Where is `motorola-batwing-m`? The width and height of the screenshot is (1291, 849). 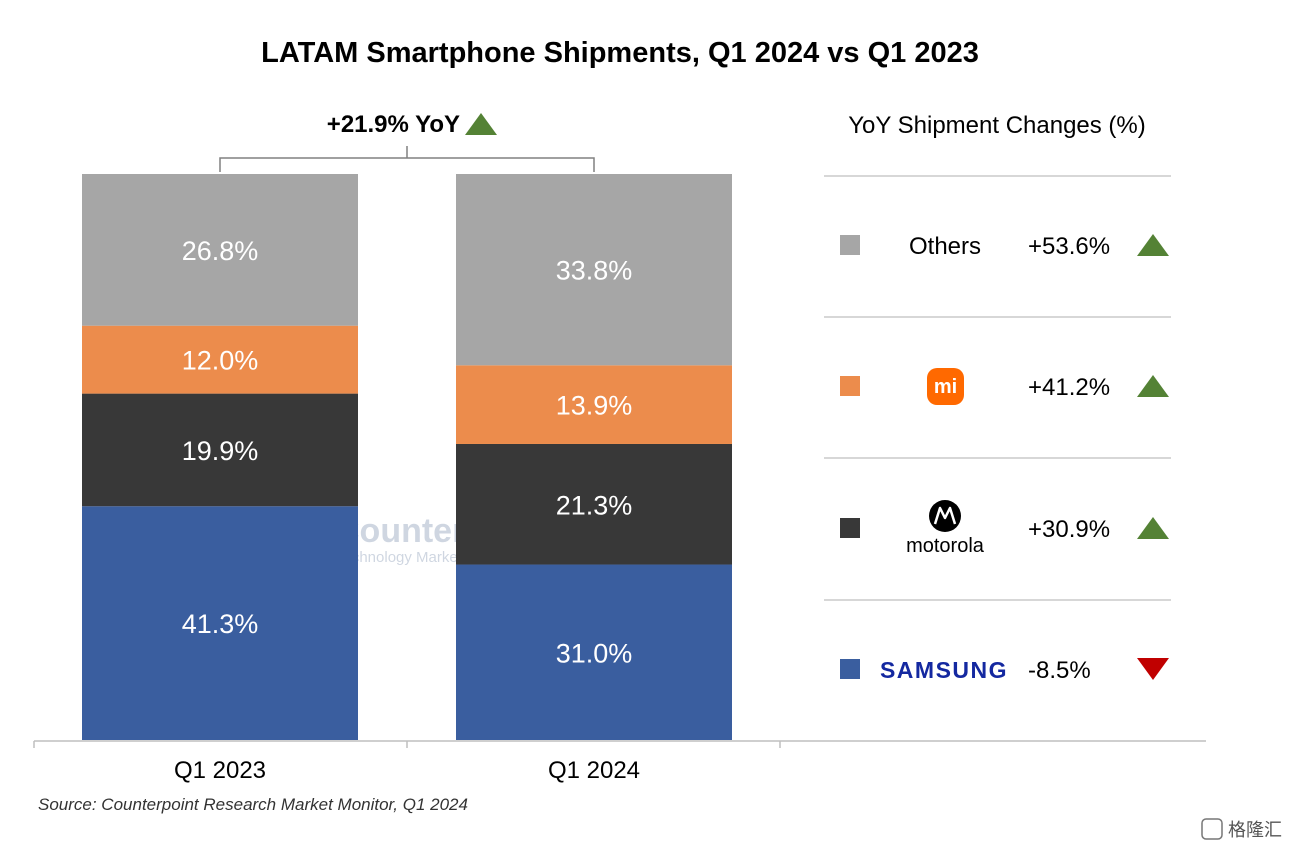
motorola-batwing-m is located at coordinates (945, 515).